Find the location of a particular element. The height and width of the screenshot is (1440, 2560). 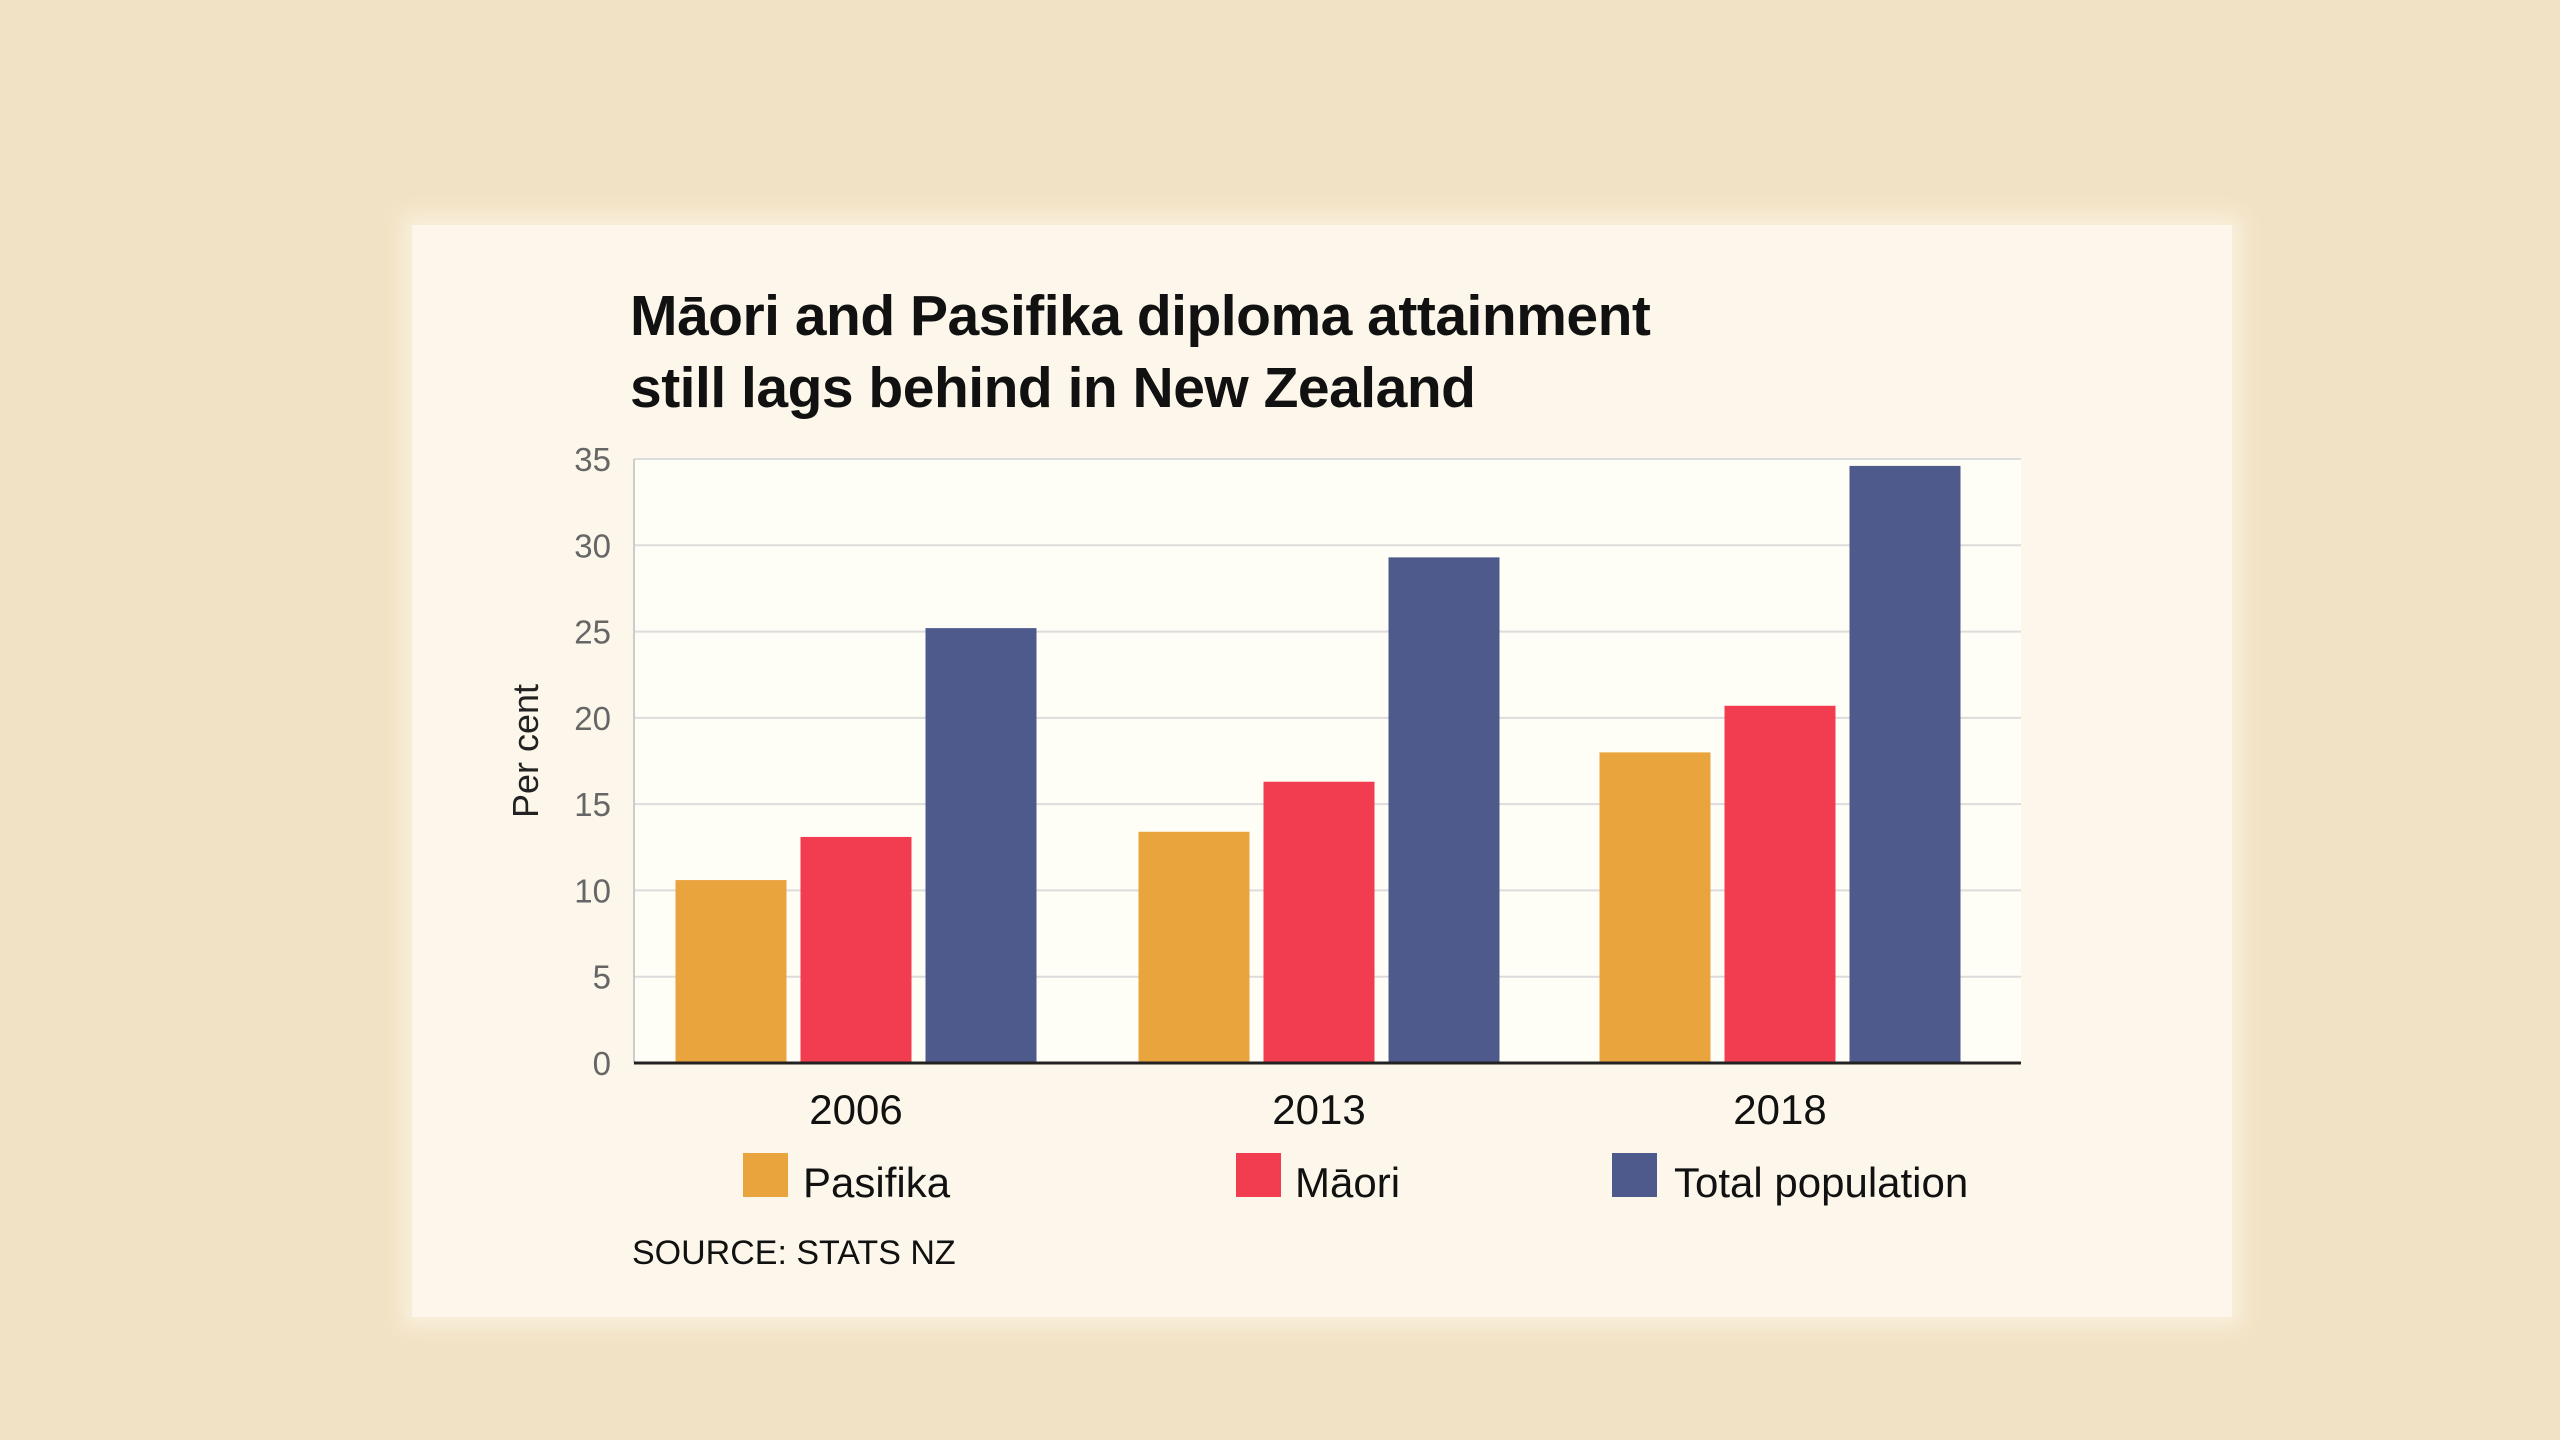

y-tick-label: 20 is located at coordinates (592, 718).